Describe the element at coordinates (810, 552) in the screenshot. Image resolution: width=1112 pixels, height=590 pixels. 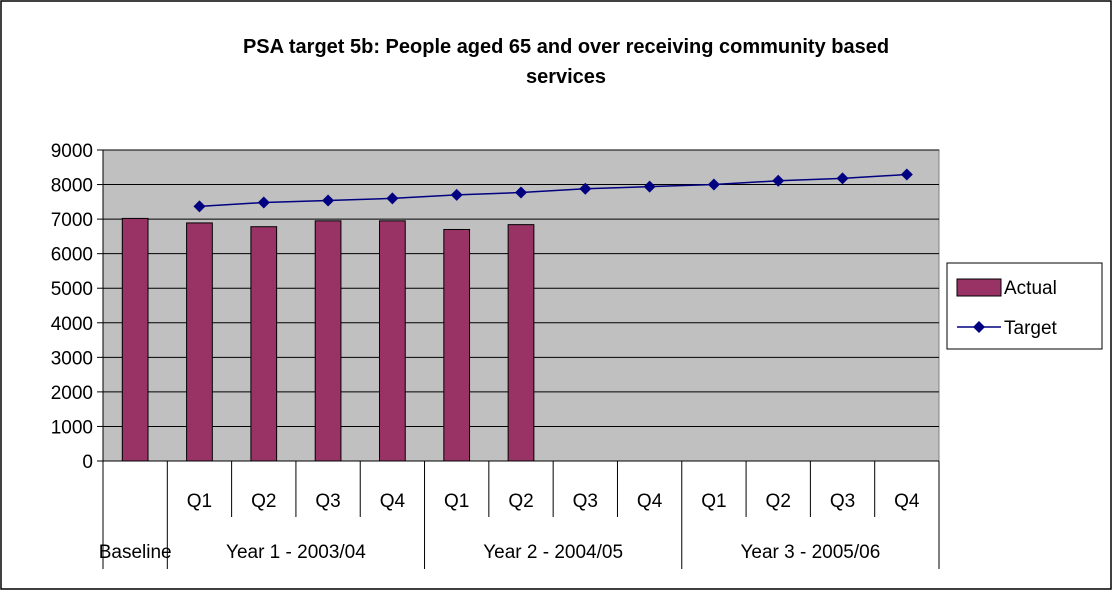
I see `x-group-label: Year 3 - 2005/06` at that location.